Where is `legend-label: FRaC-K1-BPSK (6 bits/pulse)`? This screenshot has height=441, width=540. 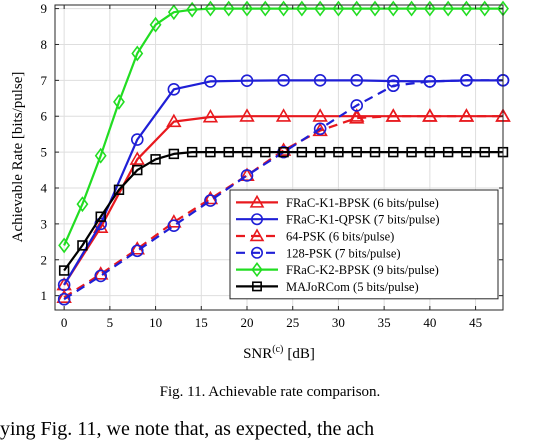
legend-label: FRaC-K1-BPSK (6 bits/pulse) is located at coordinates (362, 203).